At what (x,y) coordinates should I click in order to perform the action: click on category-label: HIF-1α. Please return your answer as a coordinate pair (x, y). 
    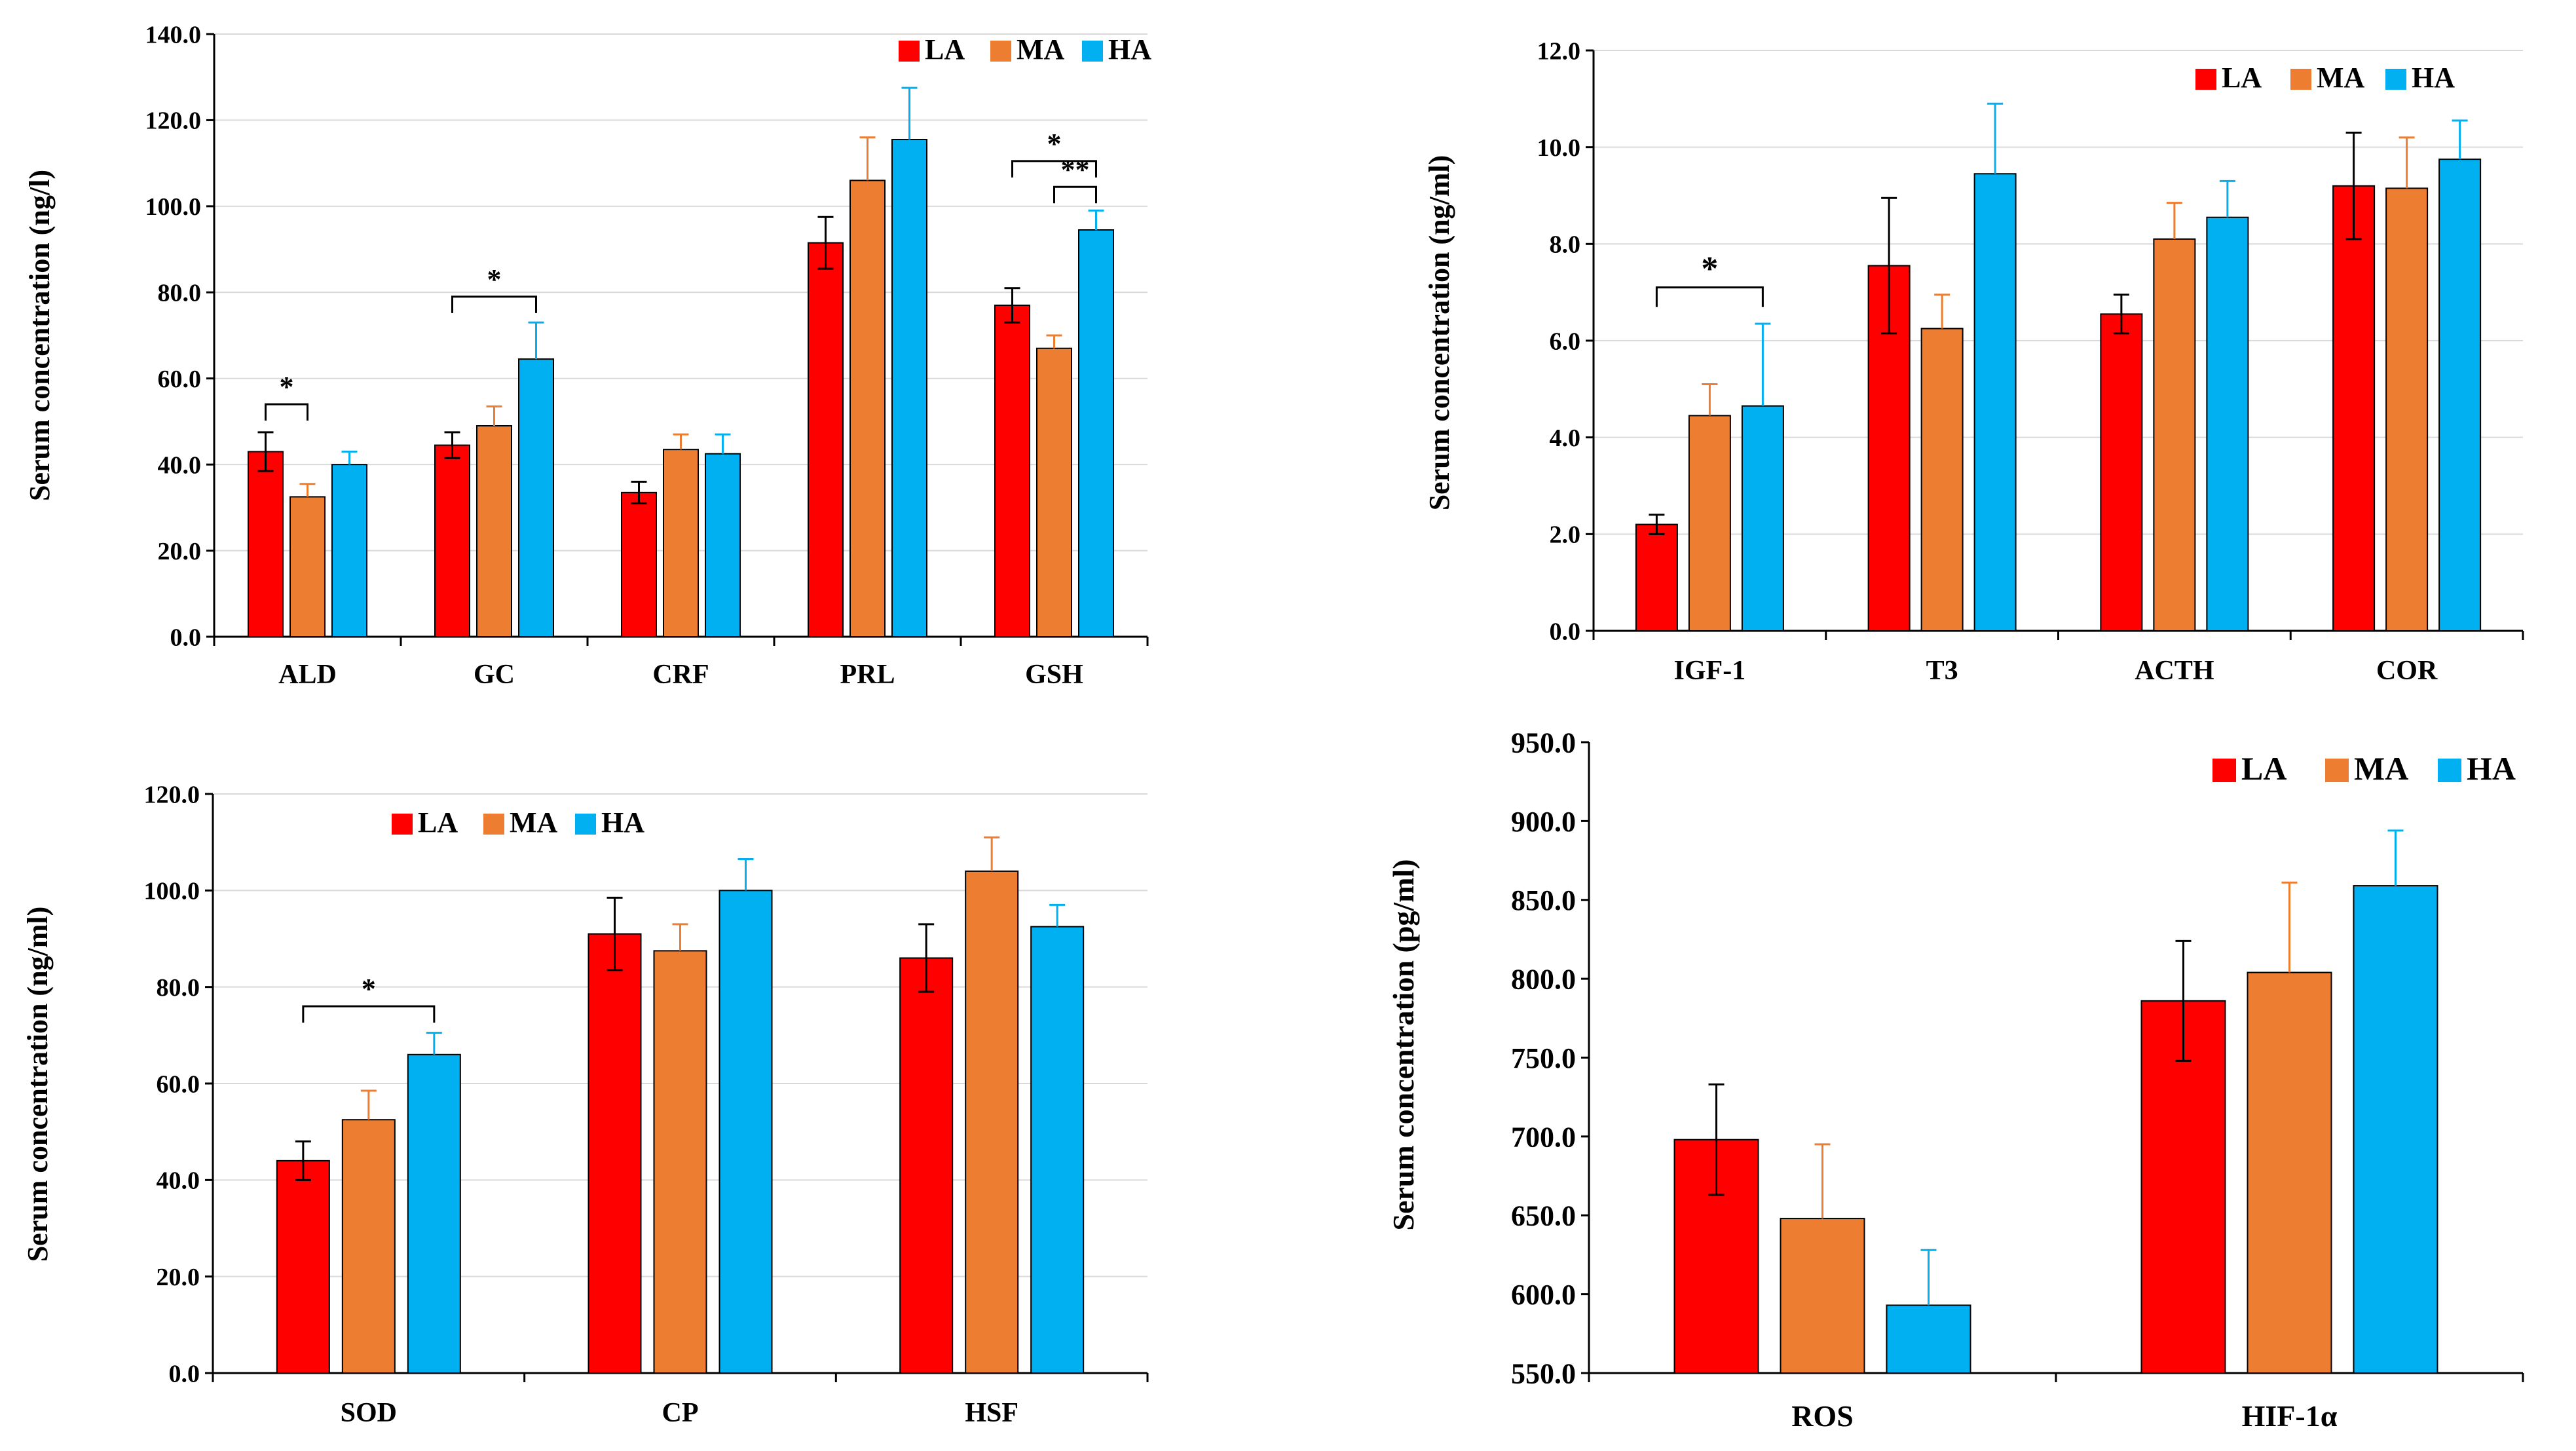
    Looking at the image, I should click on (2290, 1416).